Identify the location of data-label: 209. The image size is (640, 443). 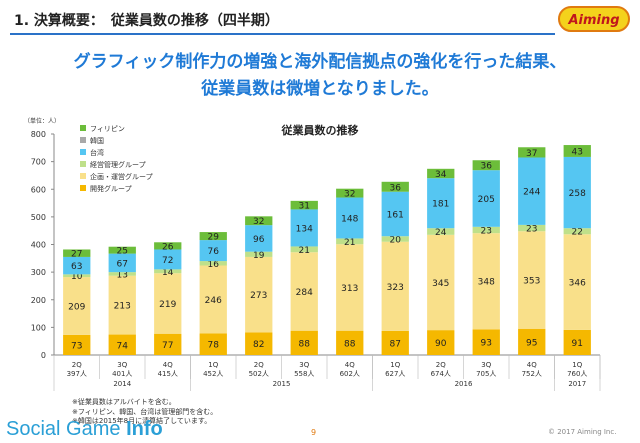
(76, 307).